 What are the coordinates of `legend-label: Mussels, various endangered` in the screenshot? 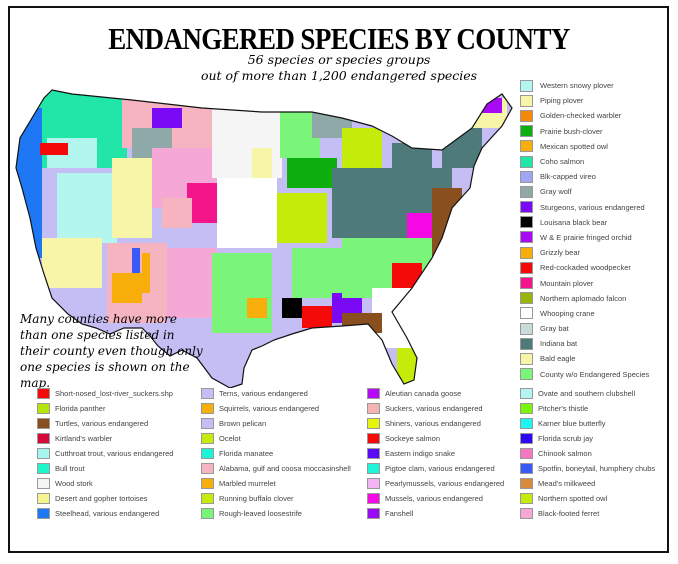 It's located at (434, 498).